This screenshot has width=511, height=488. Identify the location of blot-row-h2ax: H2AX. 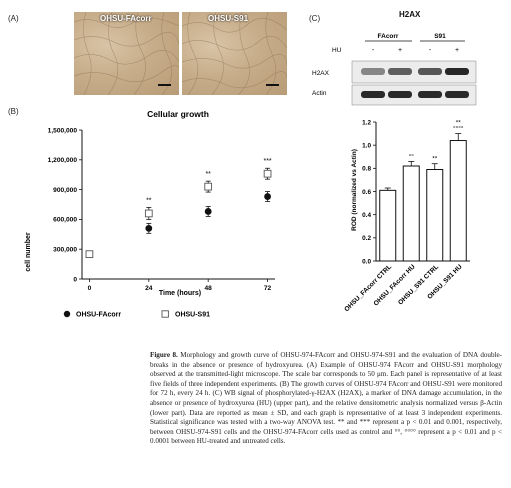
(321, 73).